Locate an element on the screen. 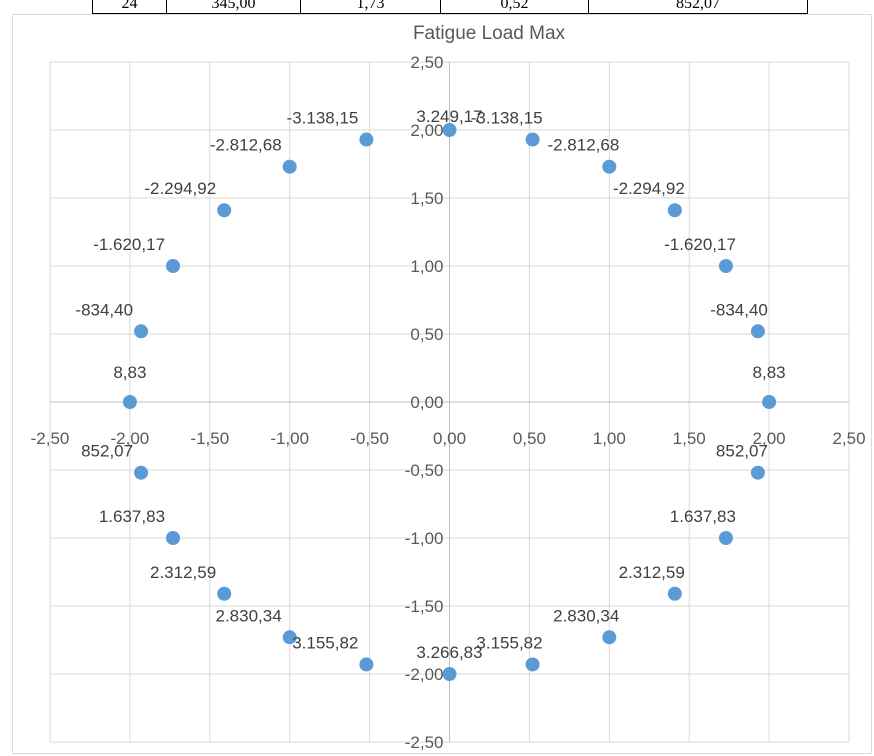 The height and width of the screenshot is (756, 874). x-tick-label: 0,00 is located at coordinates (449, 438).